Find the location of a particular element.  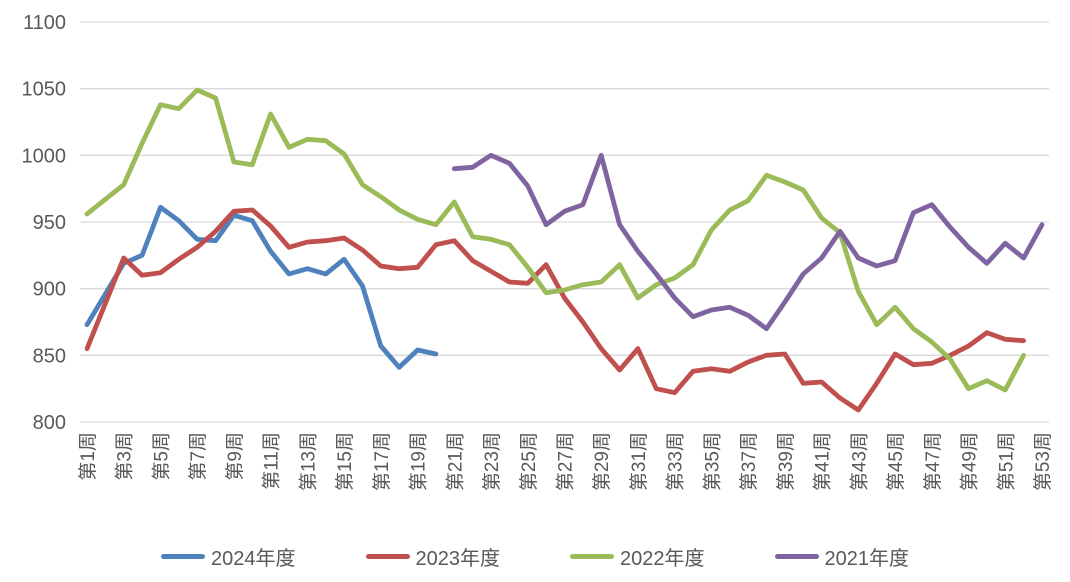

x-axis-tick-label: 第29周 is located at coordinates (602, 461).